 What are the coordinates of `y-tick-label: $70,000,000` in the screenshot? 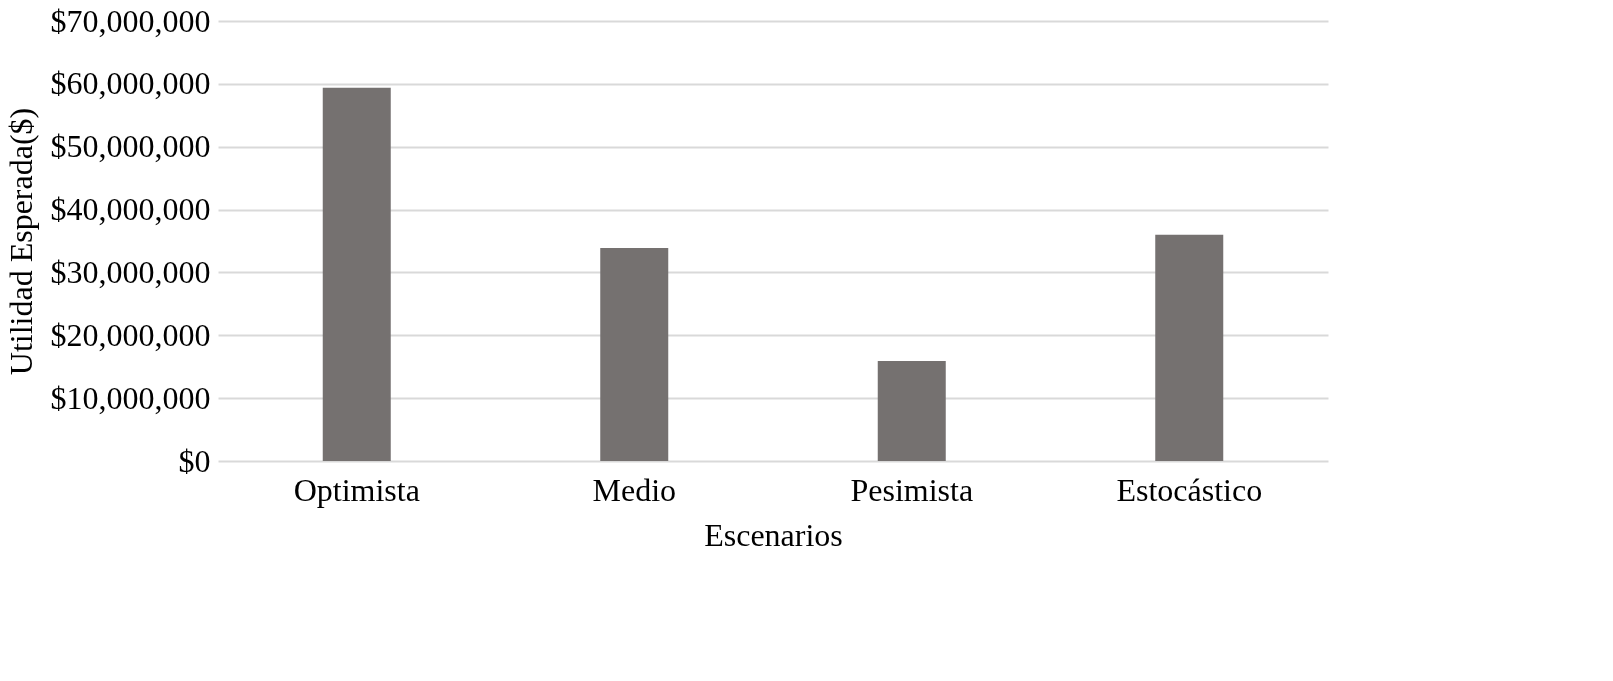 It's located at (130, 20).